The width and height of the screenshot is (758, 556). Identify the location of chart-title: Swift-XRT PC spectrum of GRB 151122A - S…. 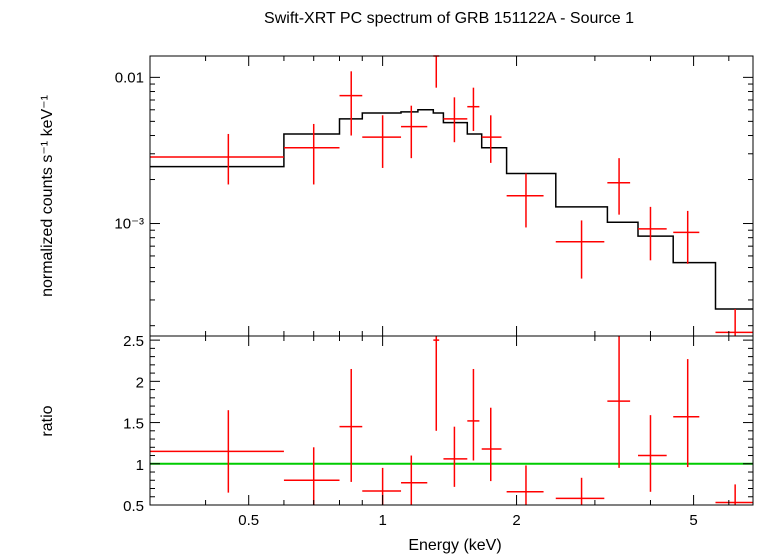
(449, 18).